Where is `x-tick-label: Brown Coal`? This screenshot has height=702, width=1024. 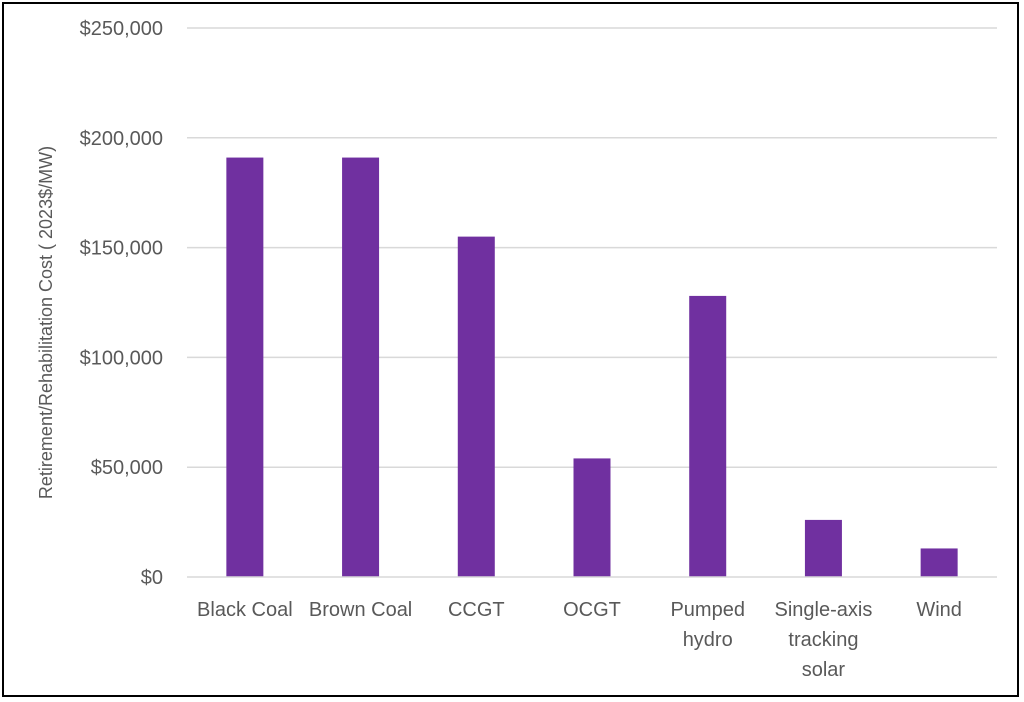 x-tick-label: Brown Coal is located at coordinates (360, 610).